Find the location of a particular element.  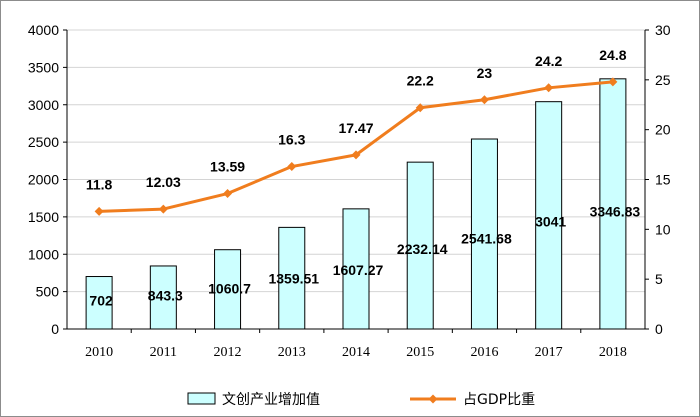

line-data-label: 12.03 is located at coordinates (163, 182).